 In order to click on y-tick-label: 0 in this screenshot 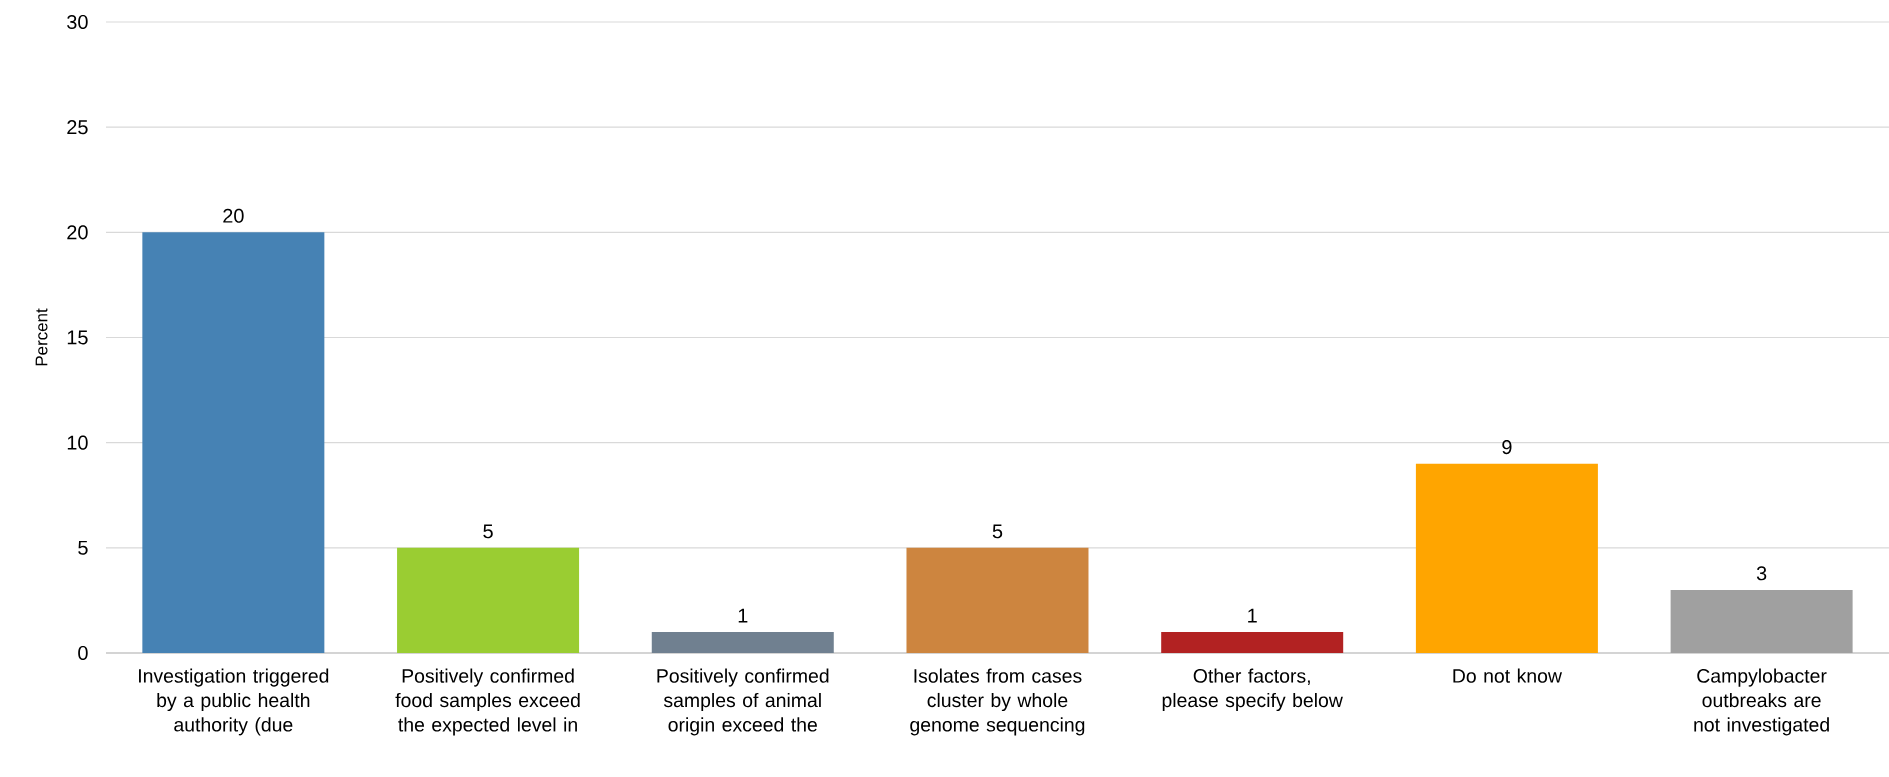, I will do `click(83, 653)`.